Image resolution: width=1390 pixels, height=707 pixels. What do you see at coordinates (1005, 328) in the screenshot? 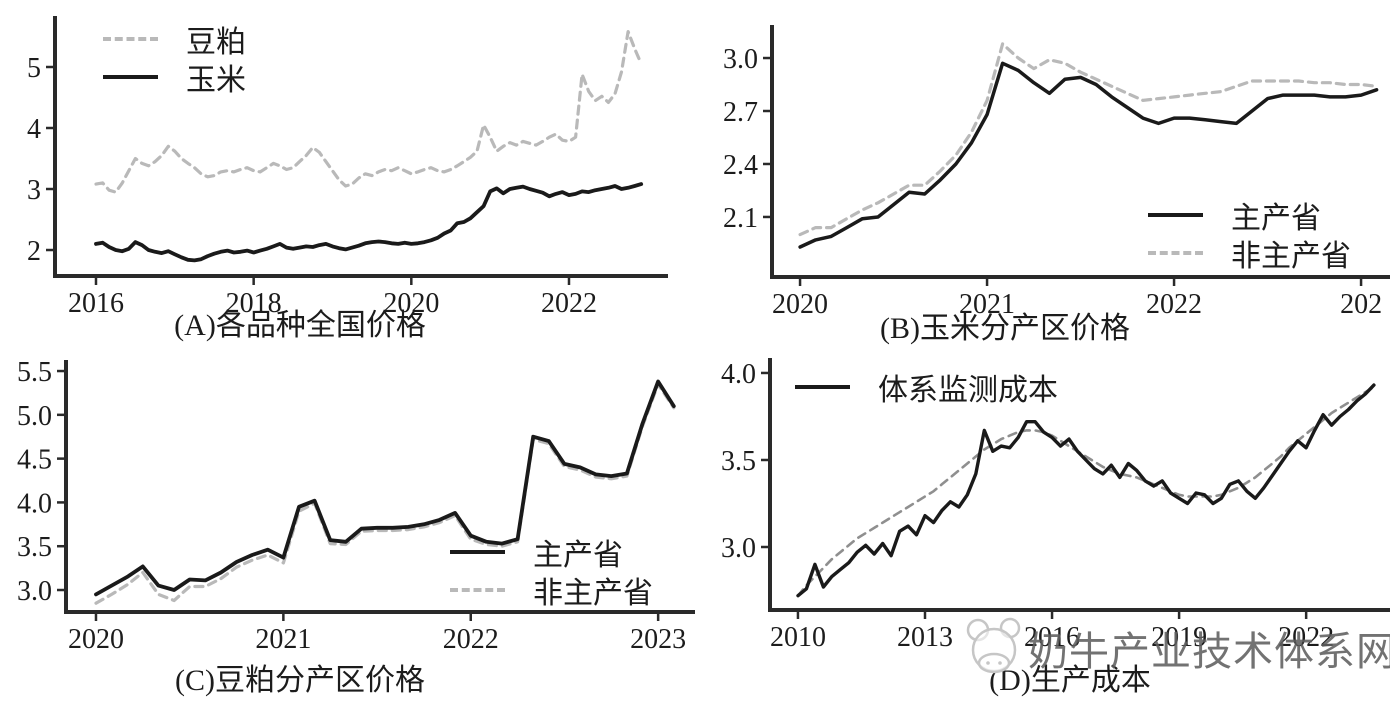
I see `chart-caption-b: (B)玉米分产区价格` at bounding box center [1005, 328].